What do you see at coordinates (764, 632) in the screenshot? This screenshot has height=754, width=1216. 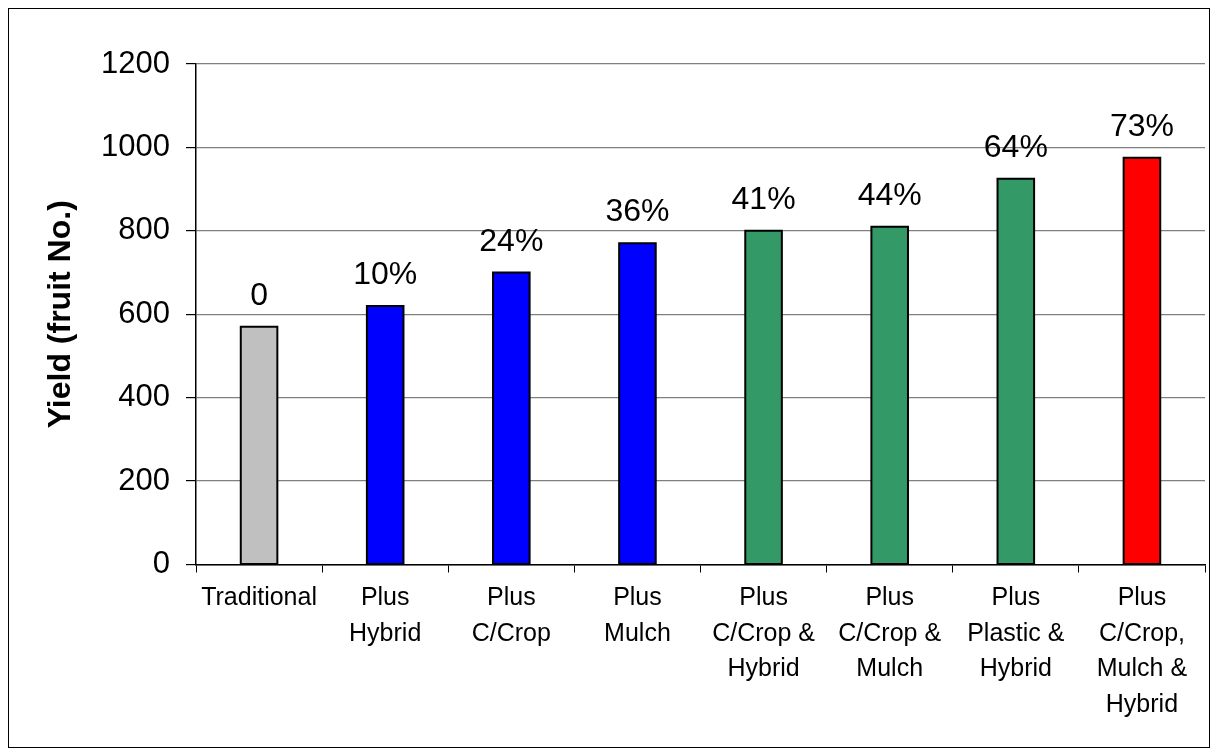 I see `x-tick-label: Plus C/Crop & Hybrid` at bounding box center [764, 632].